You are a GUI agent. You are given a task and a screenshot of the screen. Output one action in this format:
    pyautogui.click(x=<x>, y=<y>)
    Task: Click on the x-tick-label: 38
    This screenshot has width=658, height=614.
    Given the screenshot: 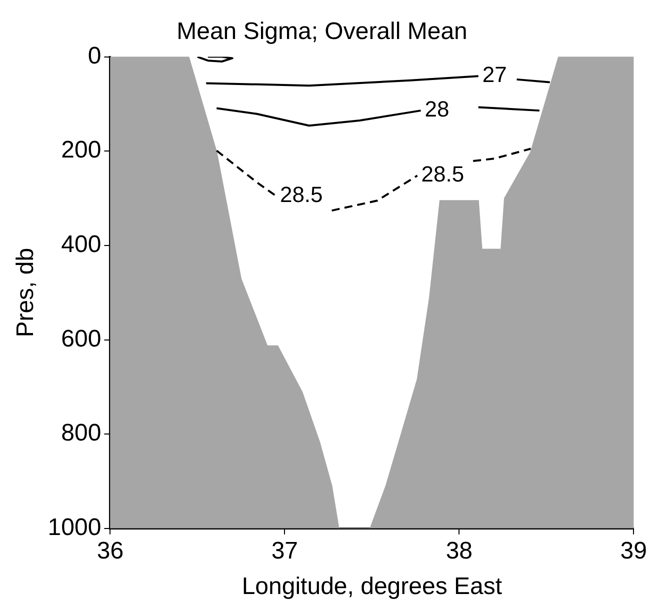 What is the action you would take?
    pyautogui.click(x=459, y=550)
    